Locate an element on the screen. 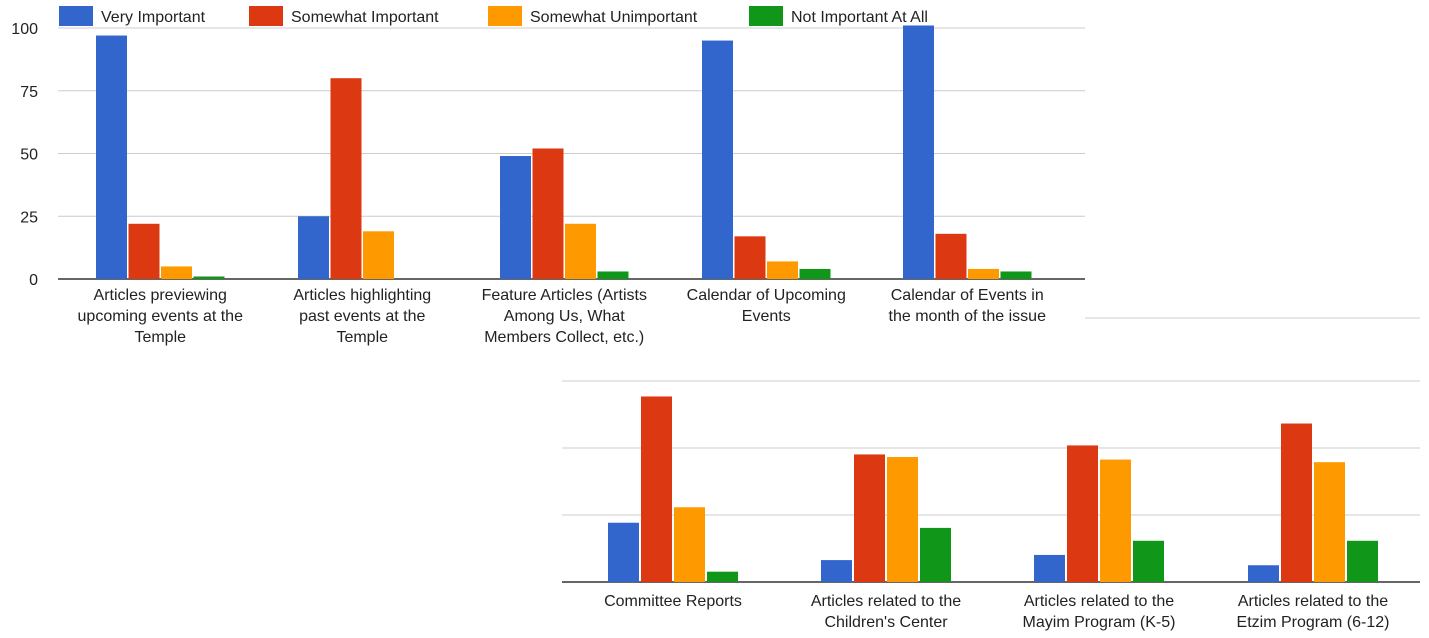 The height and width of the screenshot is (638, 1429). category-label: Articles previewing is located at coordinates (160, 295).